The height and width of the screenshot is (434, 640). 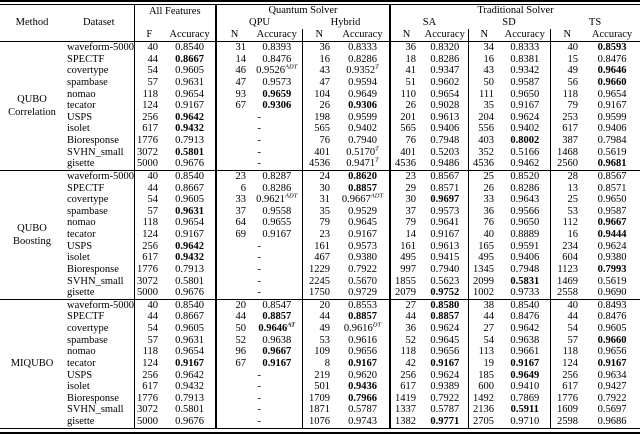 What do you see at coordinates (612, 376) in the screenshot?
I see `accuracy-cell: 0.9634` at bounding box center [612, 376].